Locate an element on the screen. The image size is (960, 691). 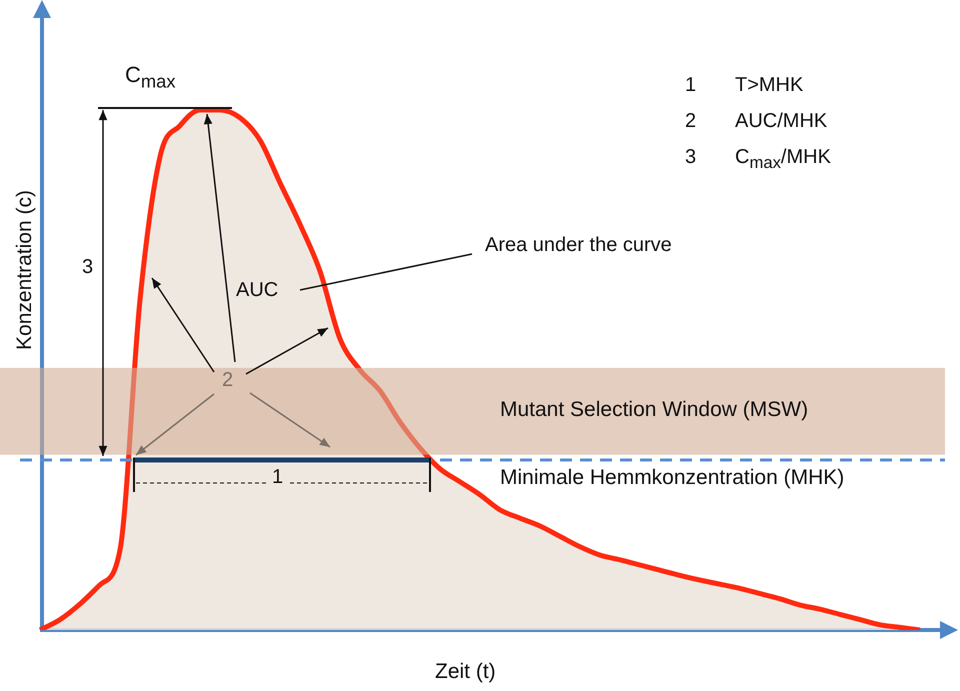
band-label: Mutant Selection Window (MSW) is located at coordinates (654, 410).